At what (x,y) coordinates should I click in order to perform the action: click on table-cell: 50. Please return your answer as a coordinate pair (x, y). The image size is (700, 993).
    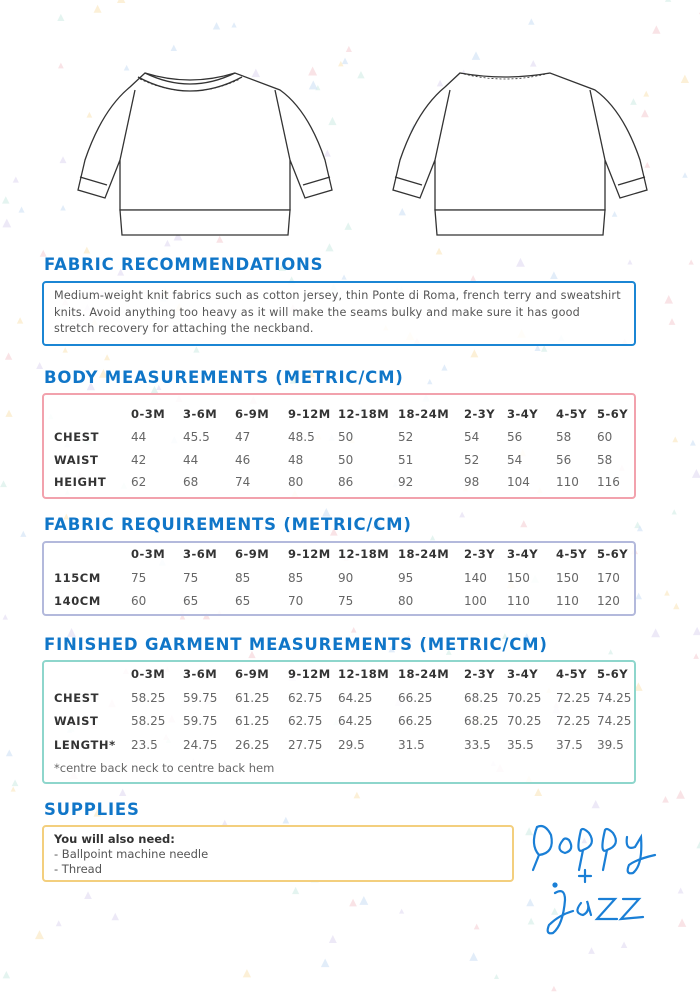
    Looking at the image, I should click on (346, 460).